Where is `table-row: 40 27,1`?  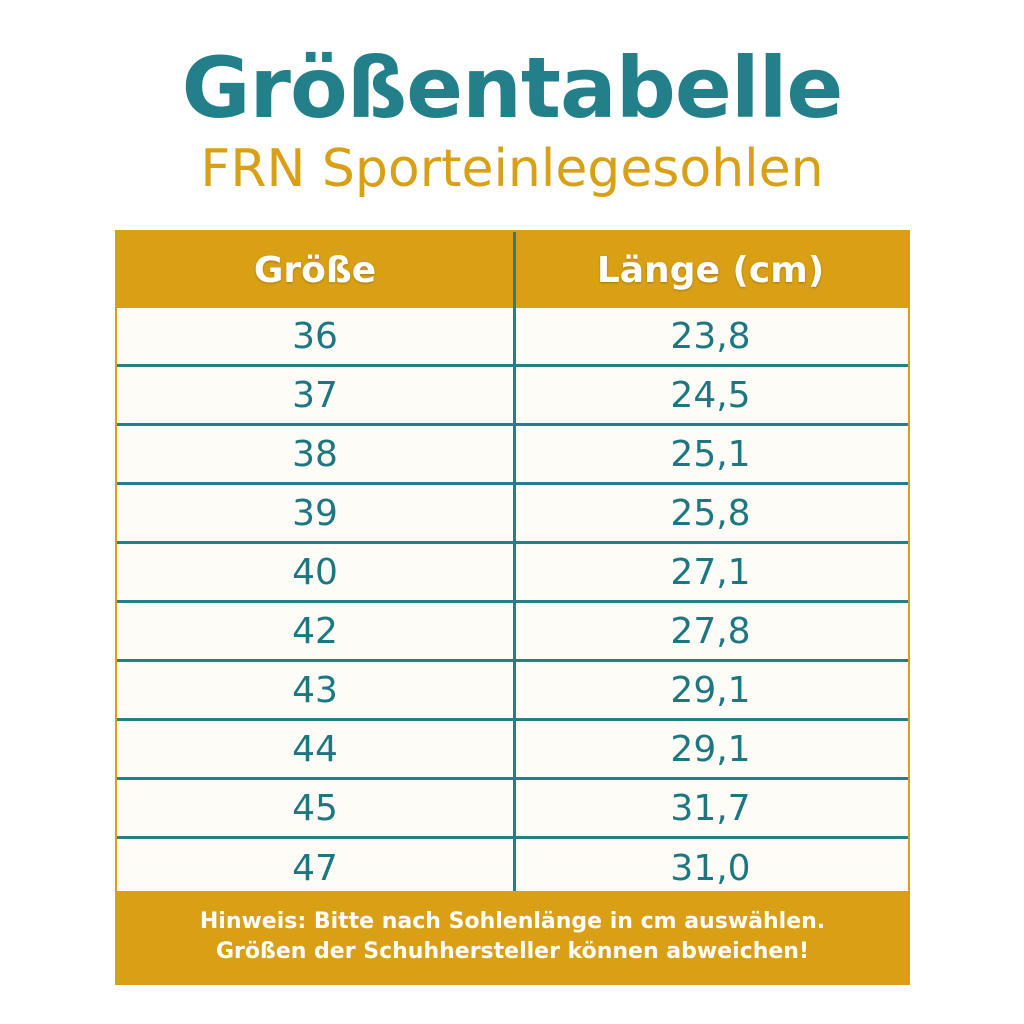 table-row: 40 27,1 is located at coordinates (512, 573).